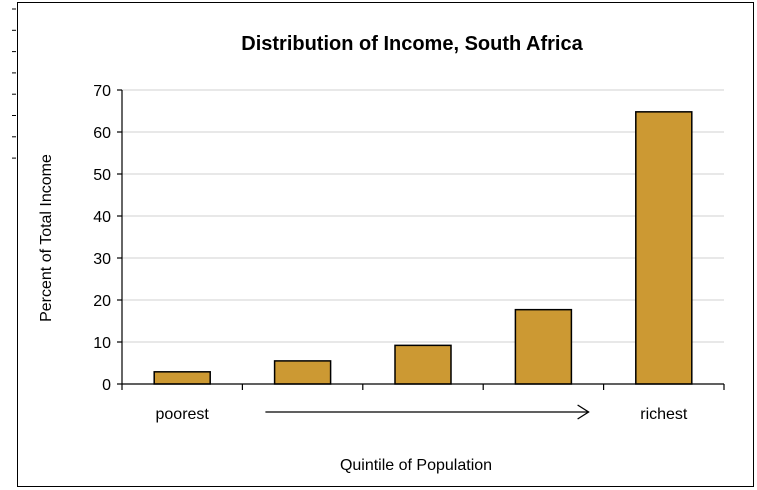 The image size is (757, 490). What do you see at coordinates (183, 414) in the screenshot?
I see `x-category-label: poorest` at bounding box center [183, 414].